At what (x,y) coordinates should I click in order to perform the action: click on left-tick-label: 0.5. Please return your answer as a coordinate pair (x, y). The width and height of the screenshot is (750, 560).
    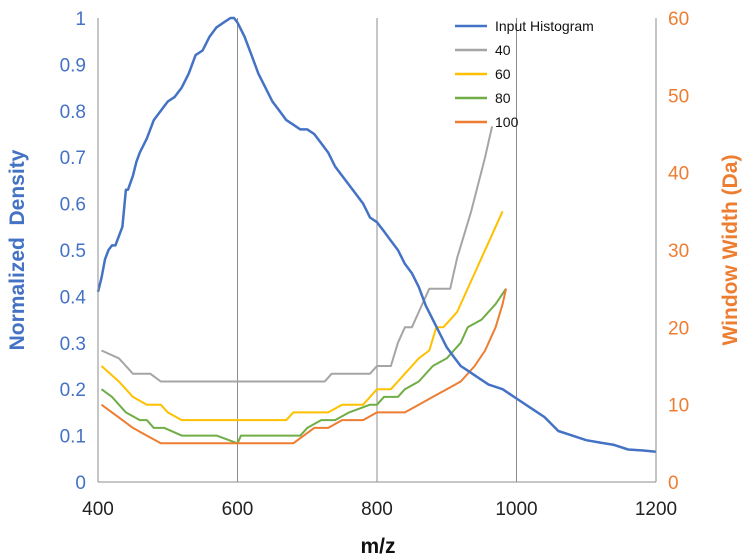
    Looking at the image, I should click on (73, 251).